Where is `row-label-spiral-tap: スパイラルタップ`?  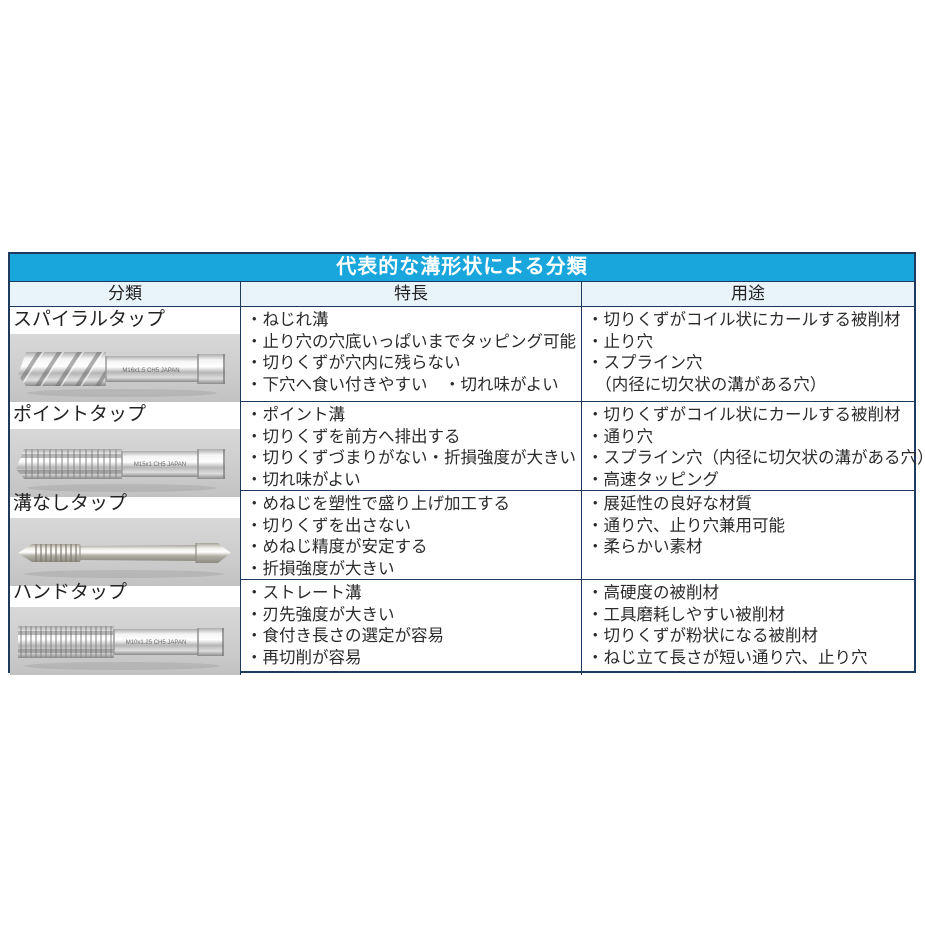
row-label-spiral-tap: スパイラルタップ is located at coordinates (89, 319).